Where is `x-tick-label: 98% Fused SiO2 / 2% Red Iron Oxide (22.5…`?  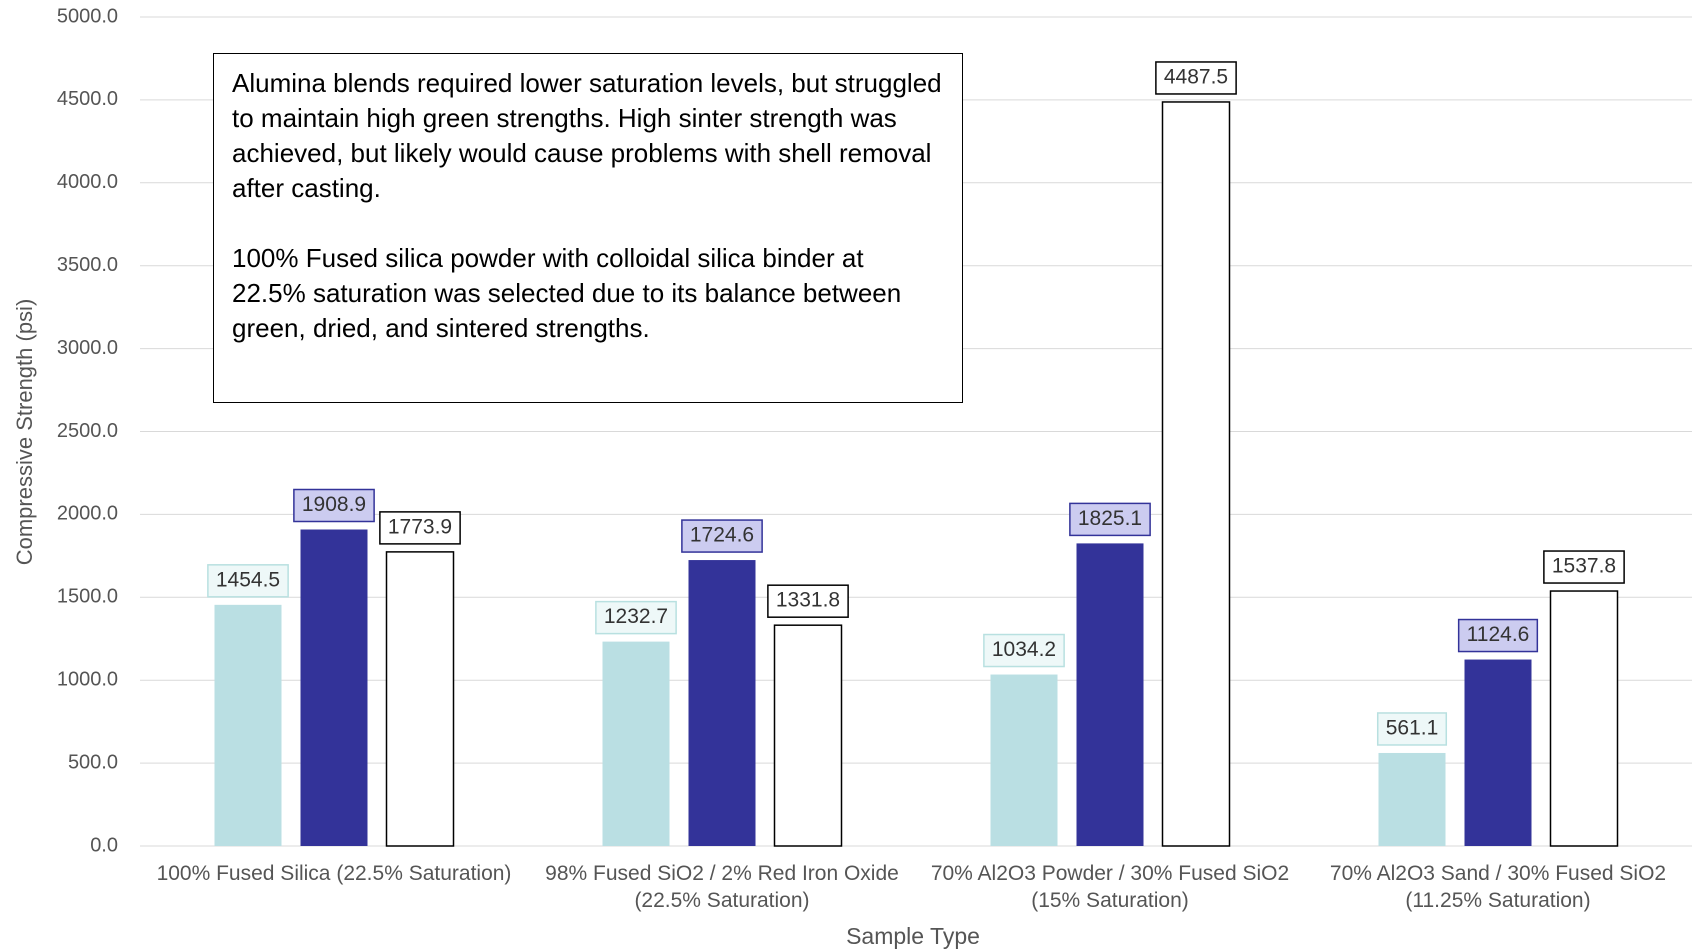
x-tick-label: 98% Fused SiO2 / 2% Red Iron Oxide (22.5… is located at coordinates (722, 887).